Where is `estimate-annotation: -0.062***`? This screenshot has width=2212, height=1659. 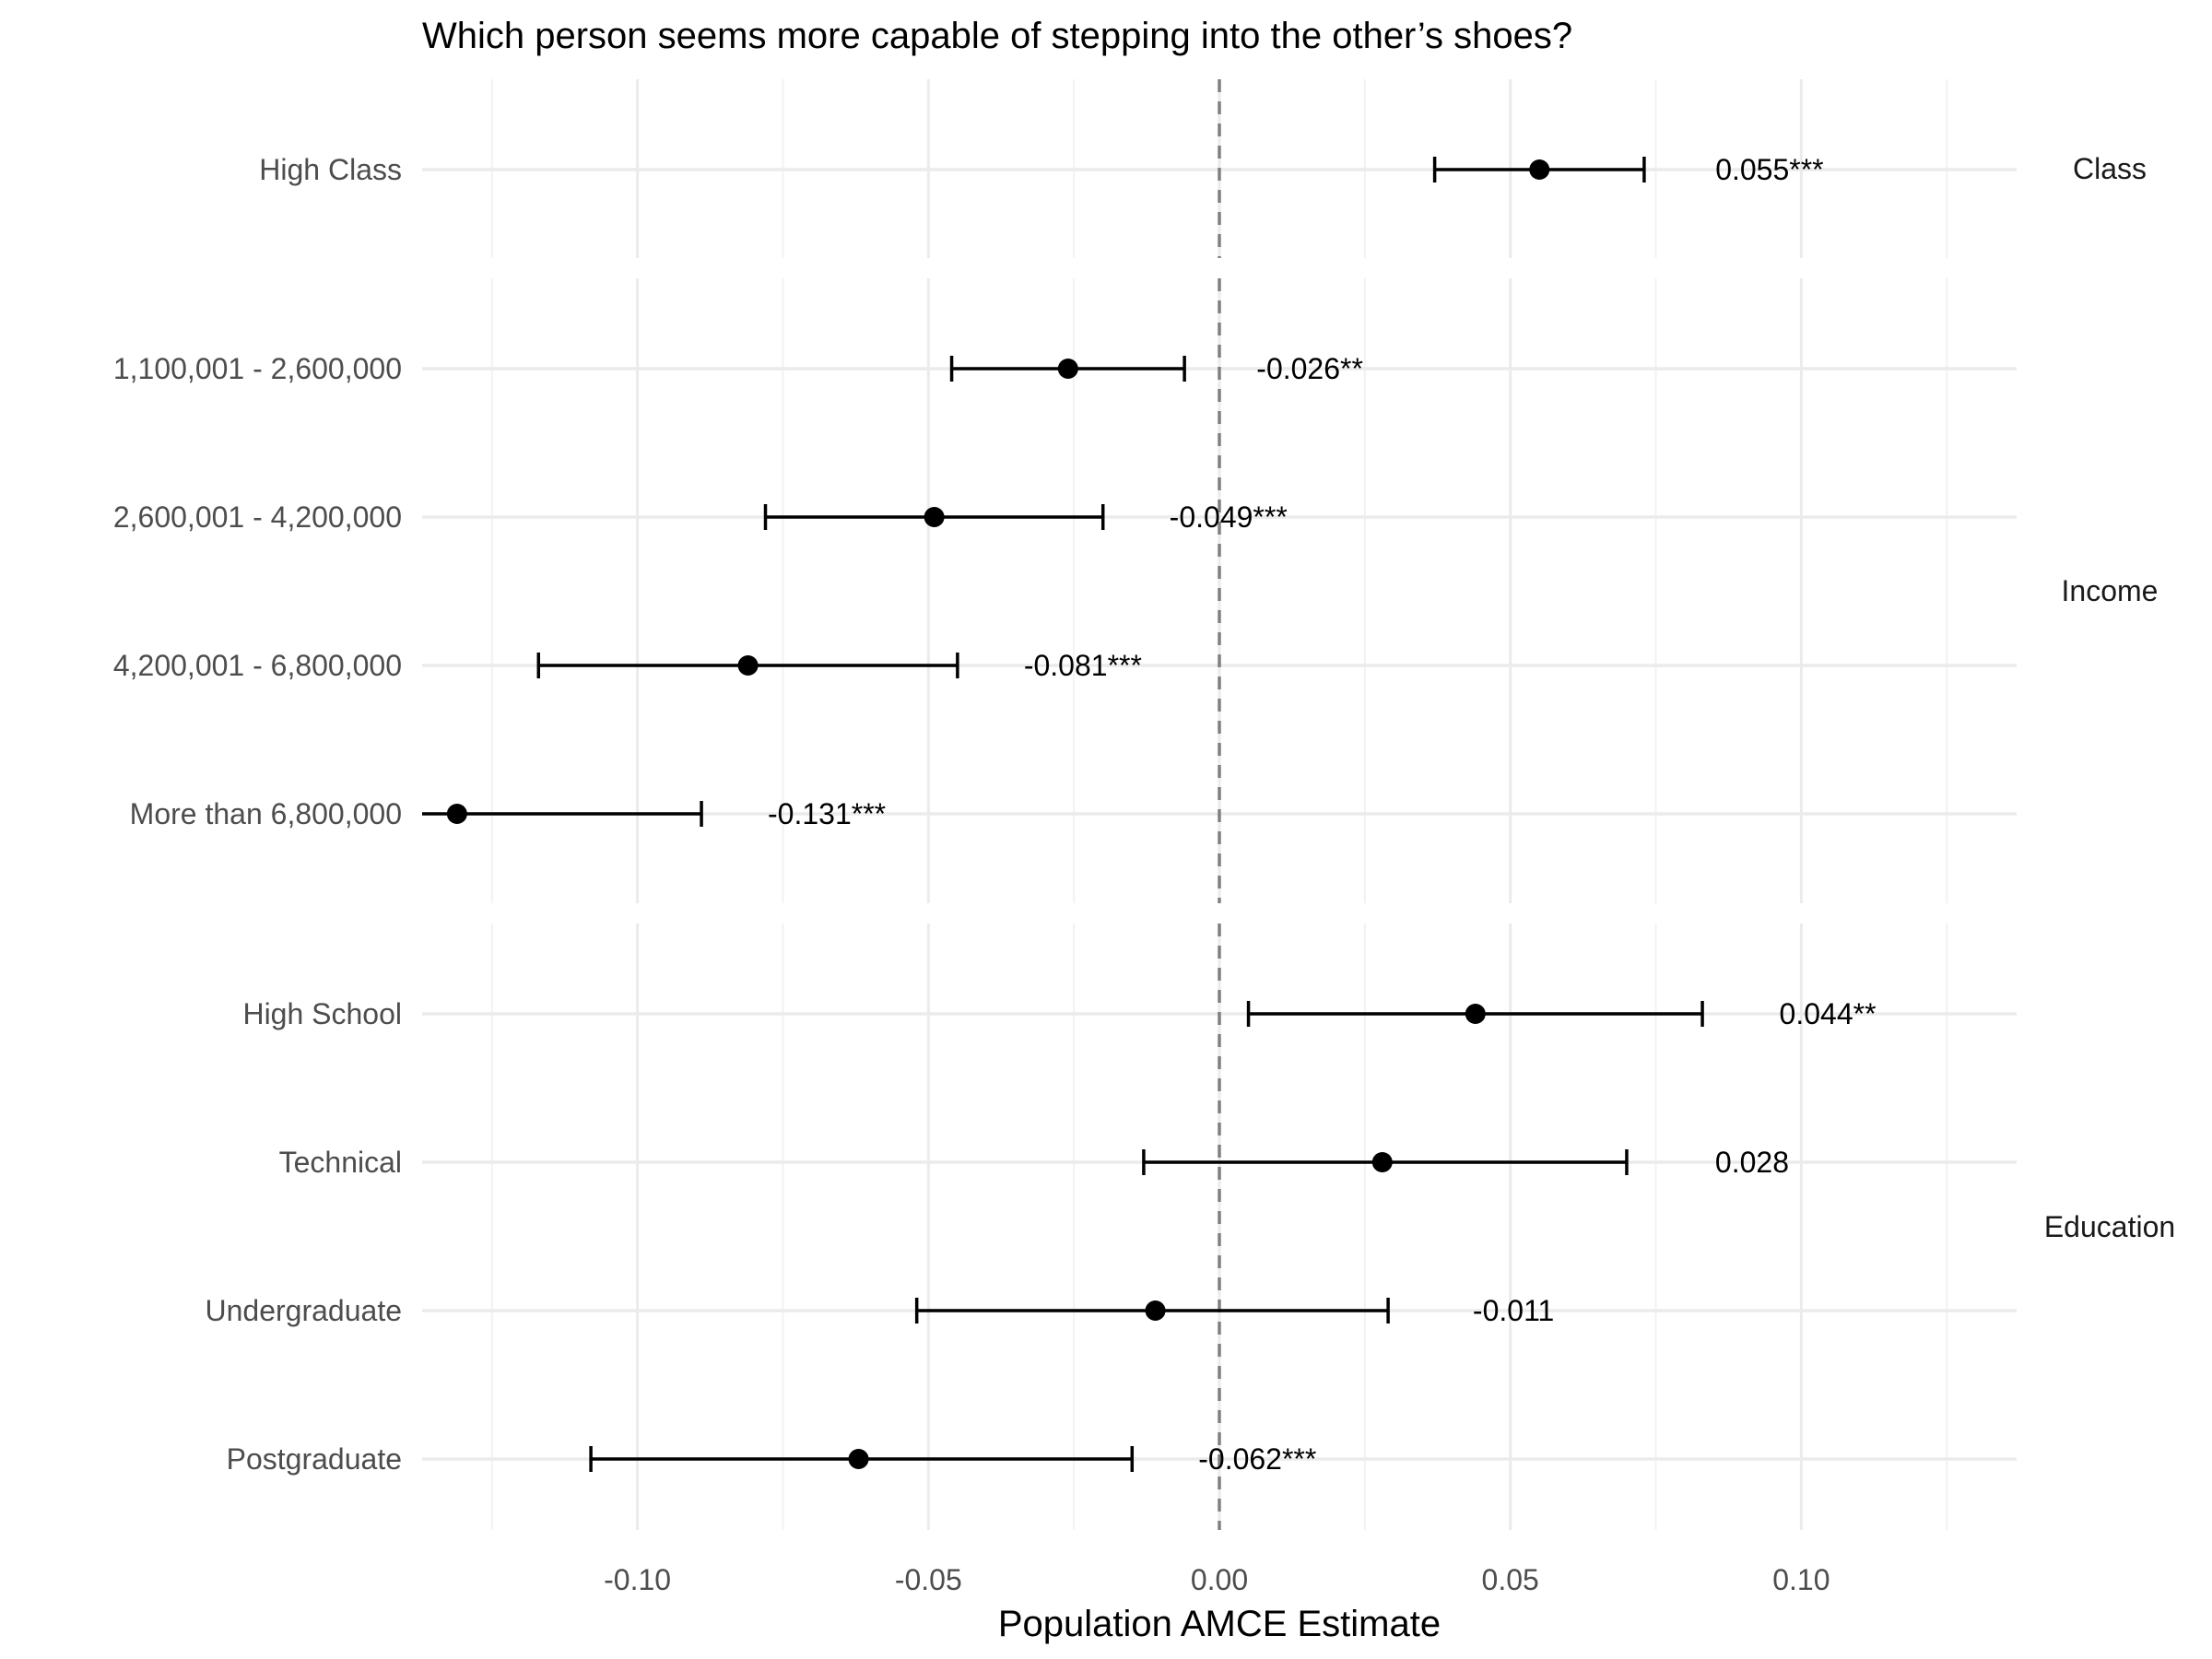 estimate-annotation: -0.062*** is located at coordinates (1257, 1459).